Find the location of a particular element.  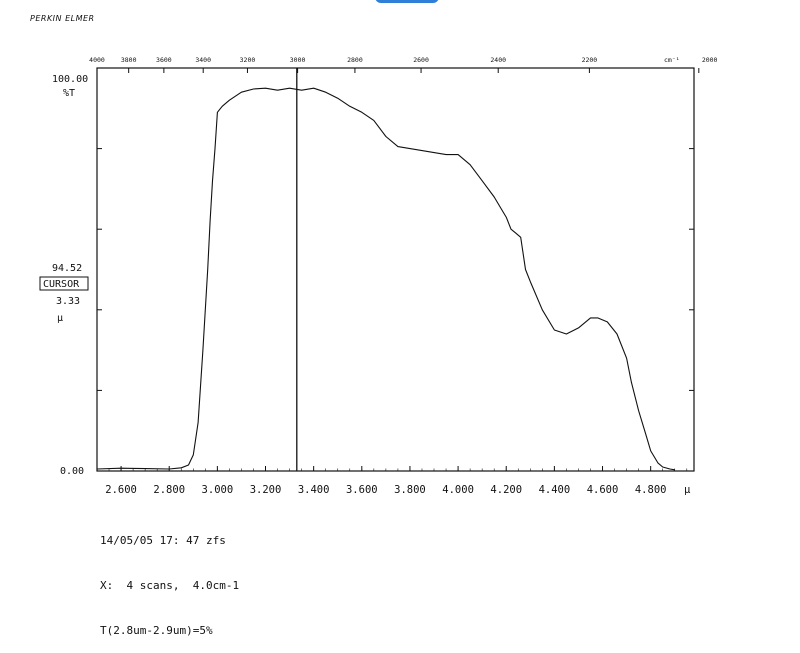

cursor-label: CURSOR is located at coordinates (61, 284).